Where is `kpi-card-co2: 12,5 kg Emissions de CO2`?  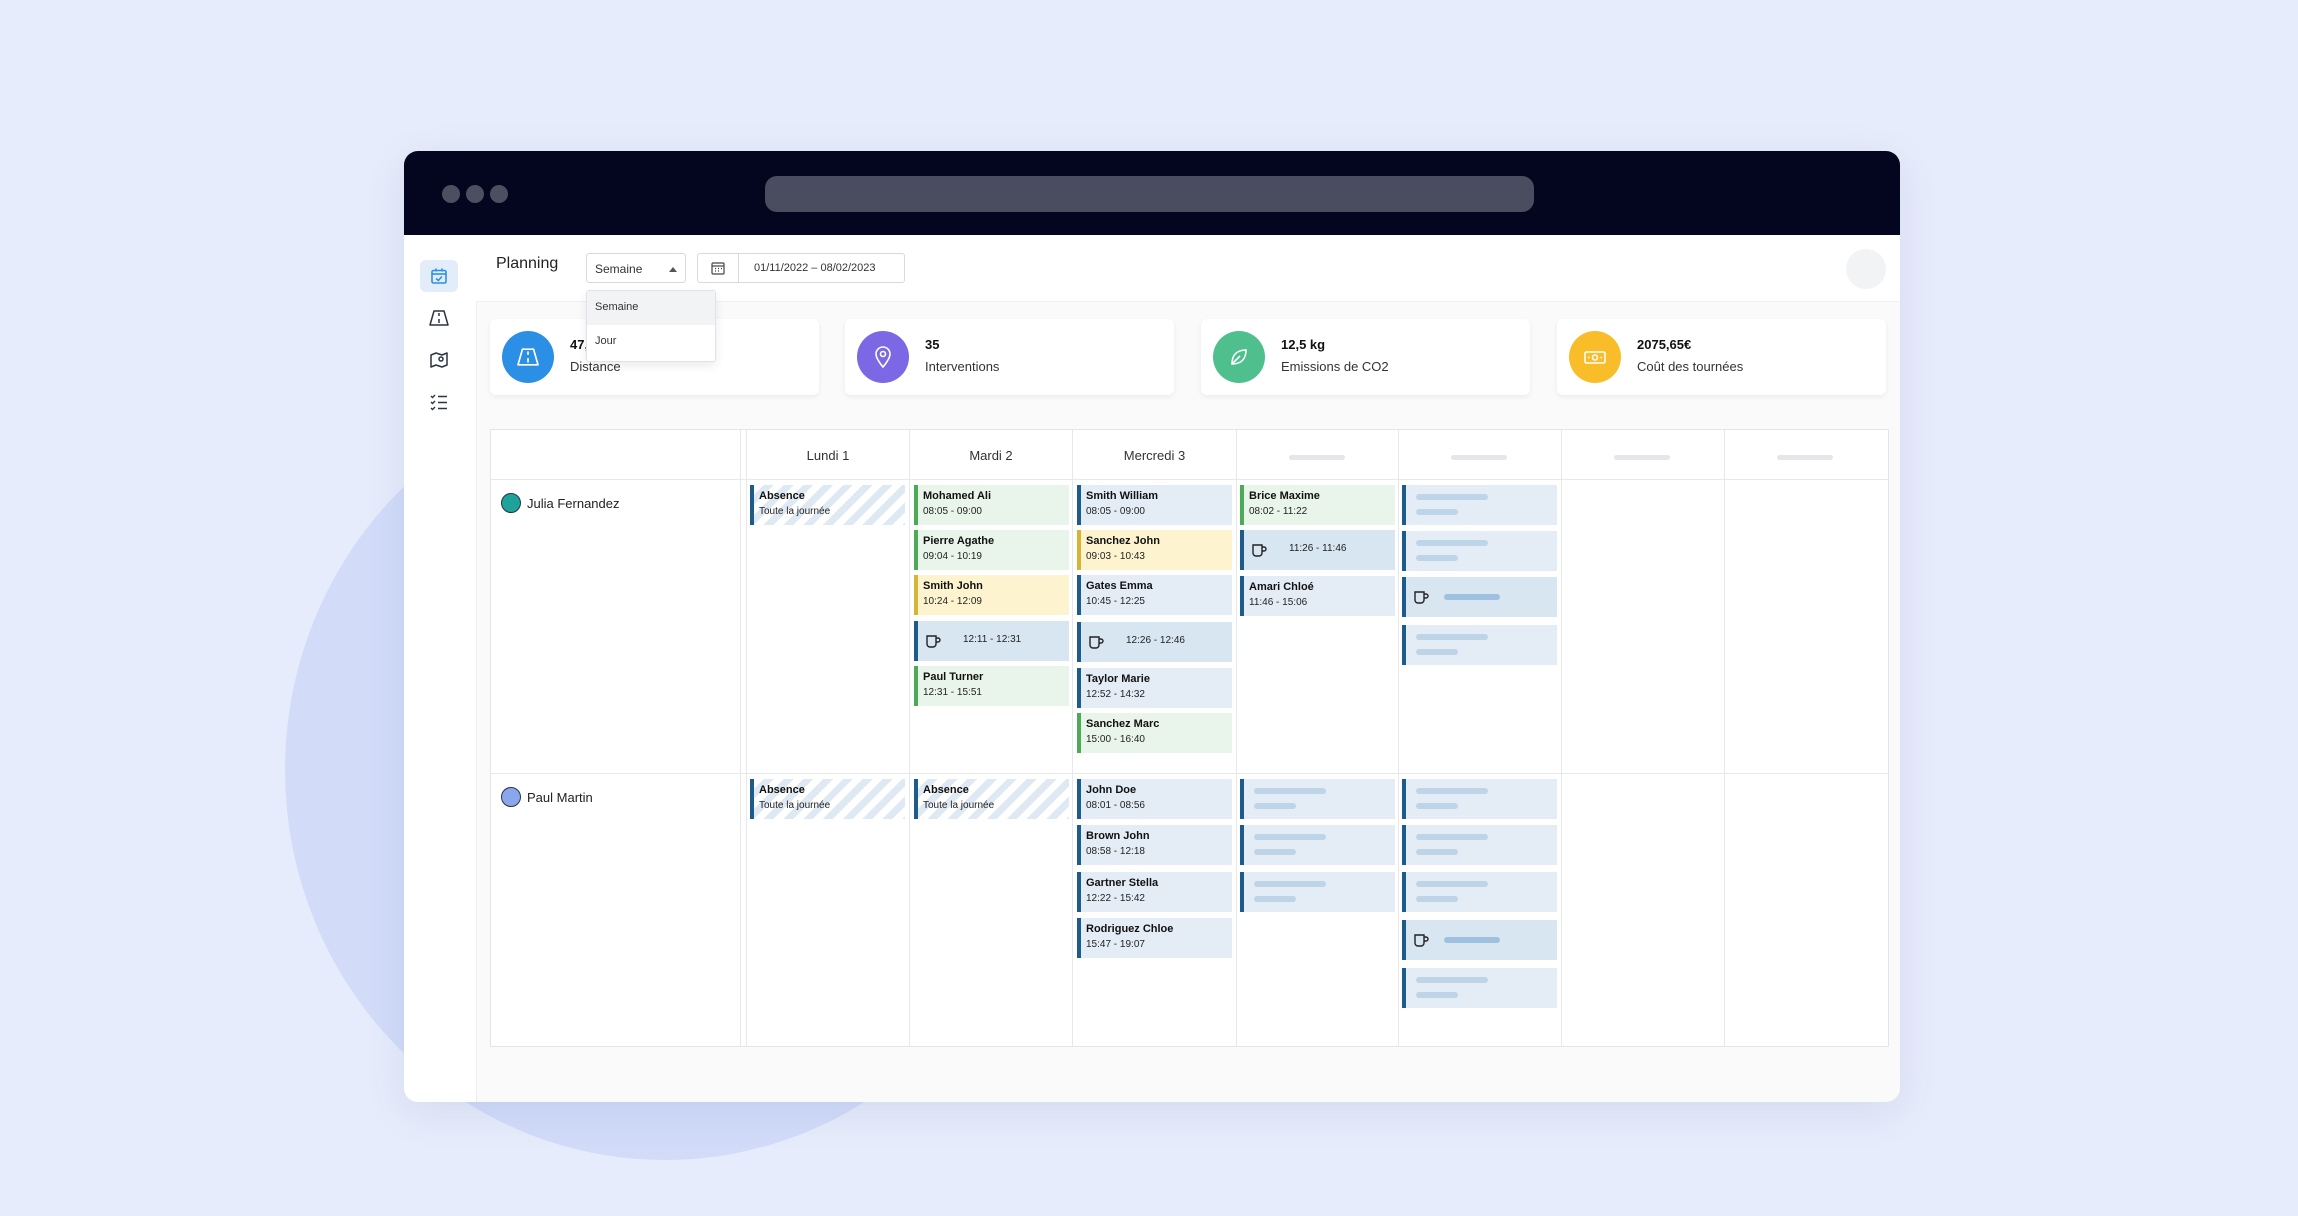
kpi-card-co2: 12,5 kg Emissions de CO2 is located at coordinates (1365, 357).